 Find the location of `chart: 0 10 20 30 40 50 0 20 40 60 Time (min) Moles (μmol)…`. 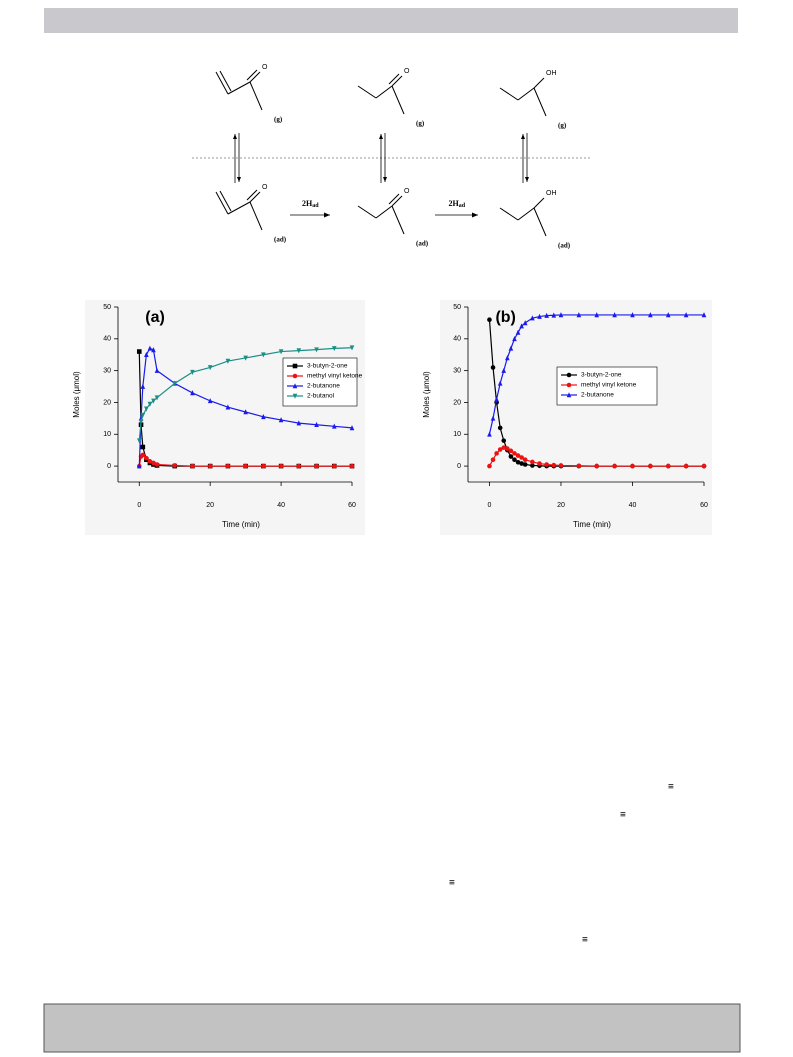

chart: 0 10 20 30 40 50 0 20 40 60 Time (min) Moles (μmol)… is located at coordinates (567, 417).